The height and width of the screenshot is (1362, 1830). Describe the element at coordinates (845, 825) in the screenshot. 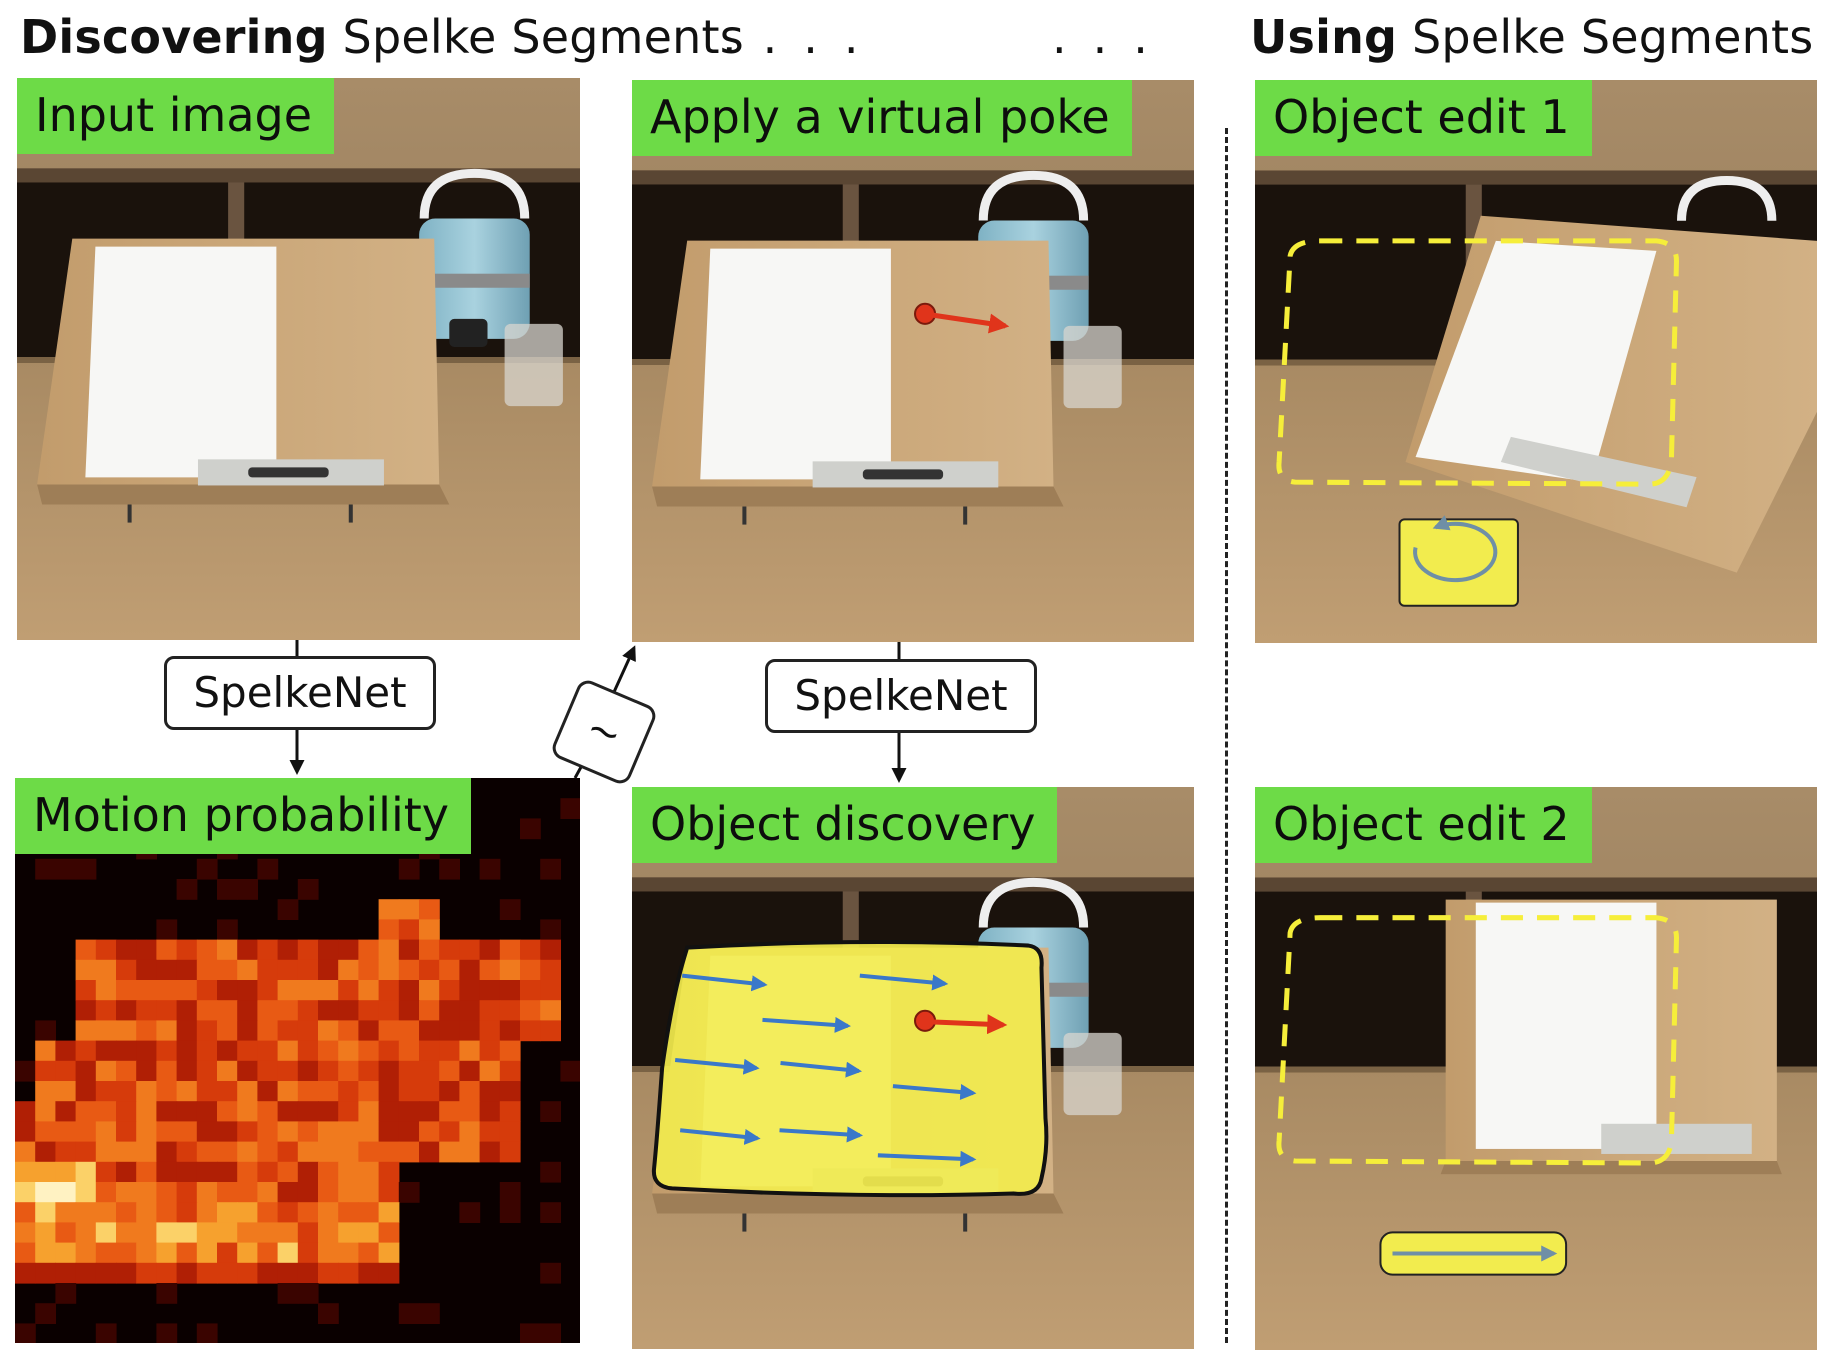

I see `object-discovery-label: Object discovery` at that location.